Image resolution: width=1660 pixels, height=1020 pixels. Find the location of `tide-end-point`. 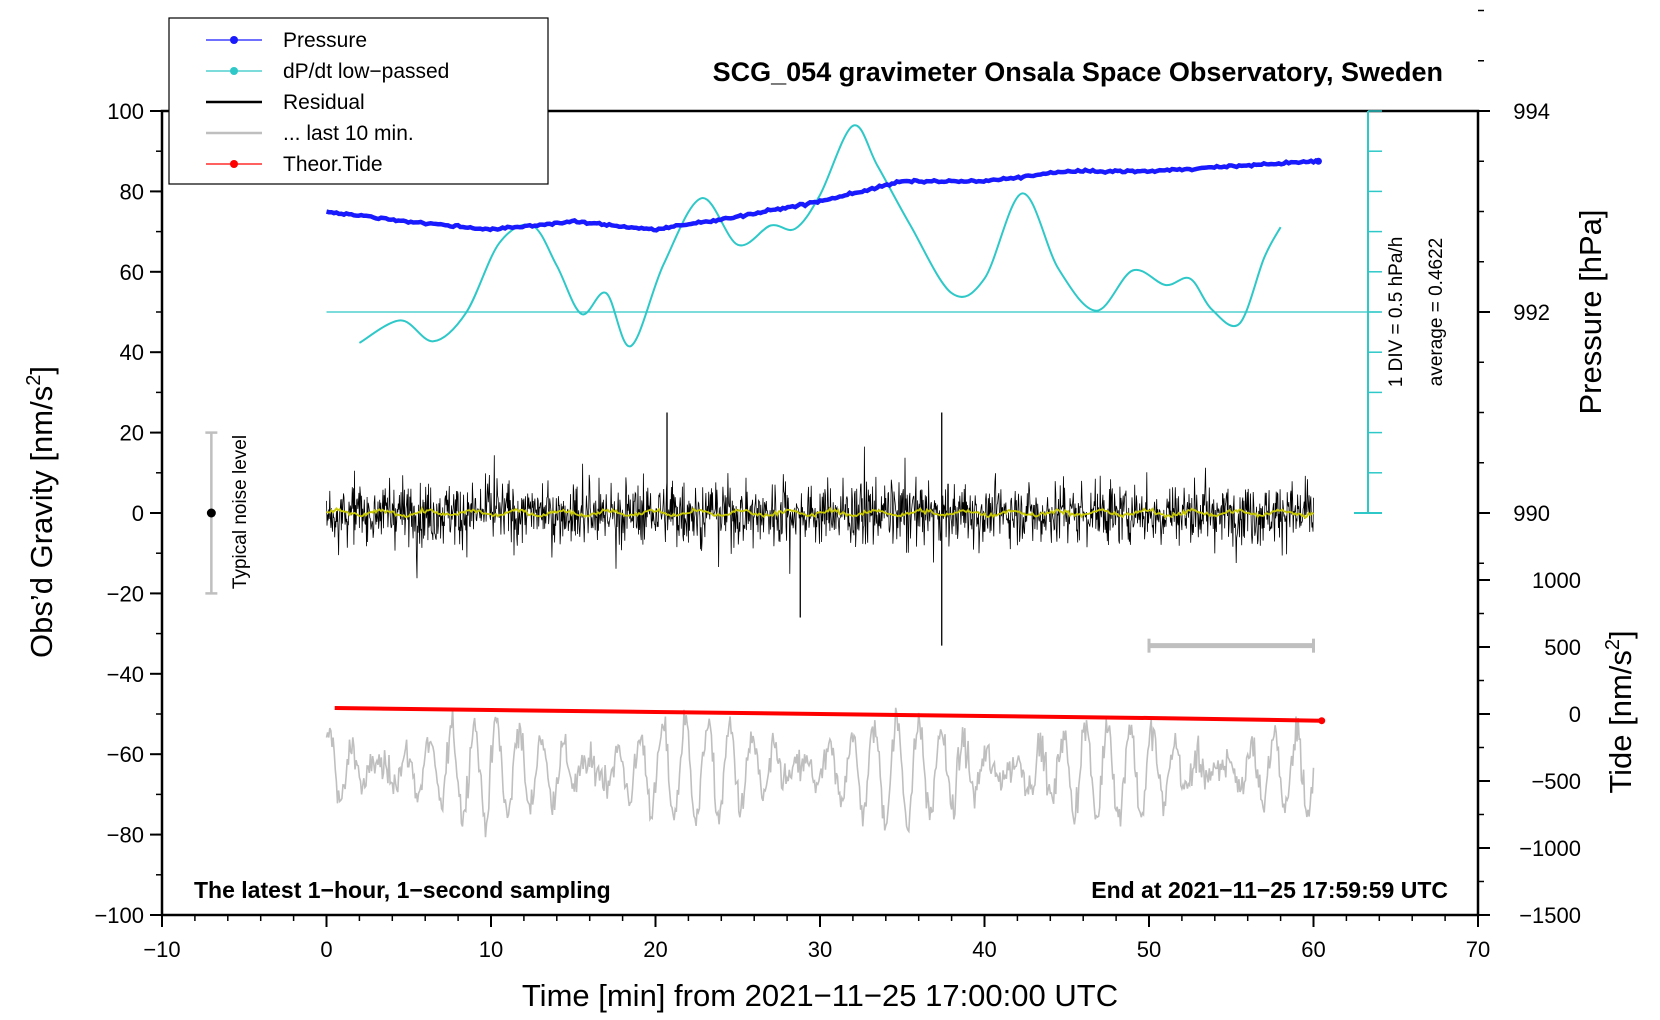

tide-end-point is located at coordinates (1322, 721).